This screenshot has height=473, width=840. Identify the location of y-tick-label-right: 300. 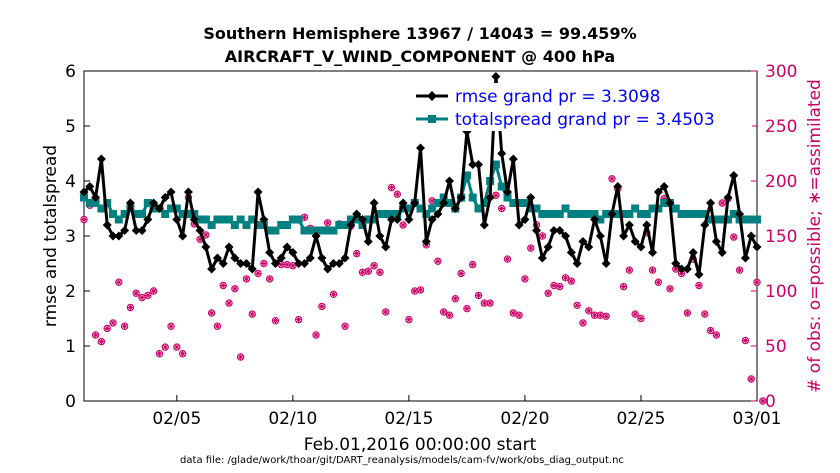
(781, 72).